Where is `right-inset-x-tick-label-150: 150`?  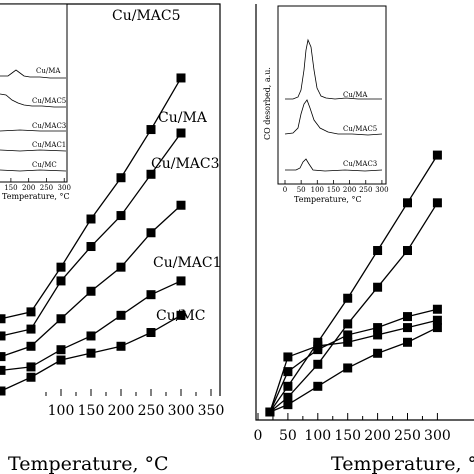 right-inset-x-tick-label-150: 150 is located at coordinates (333, 190).